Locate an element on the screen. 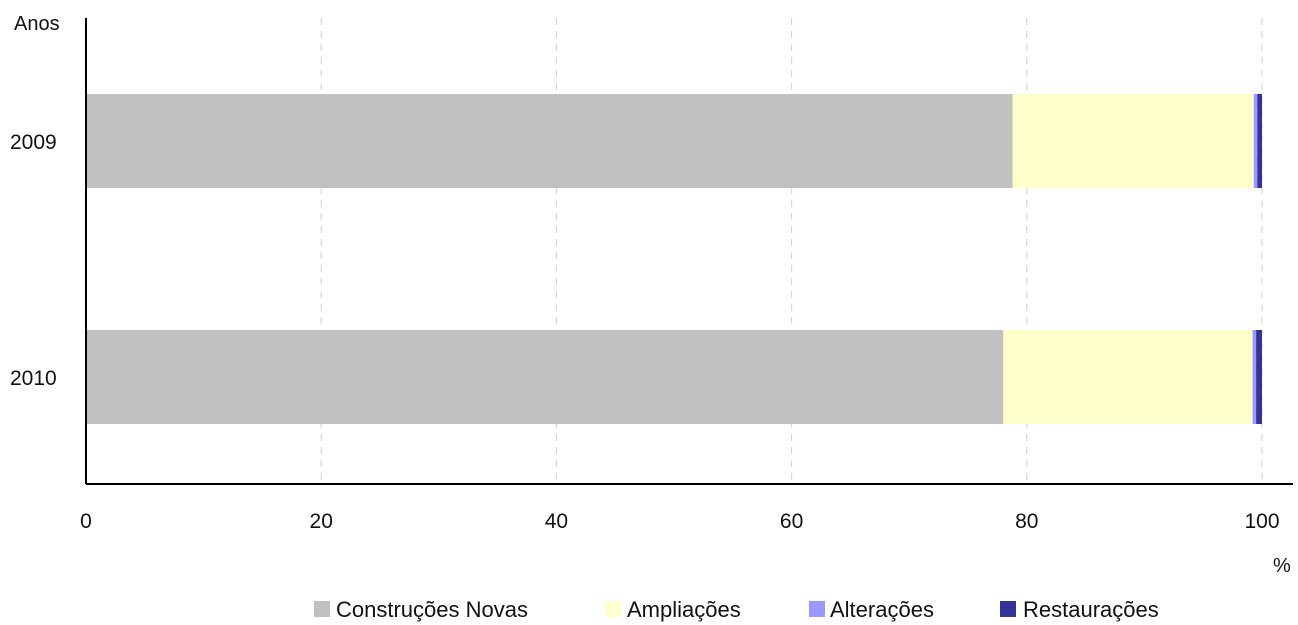  legend-label: Alterações is located at coordinates (882, 609).